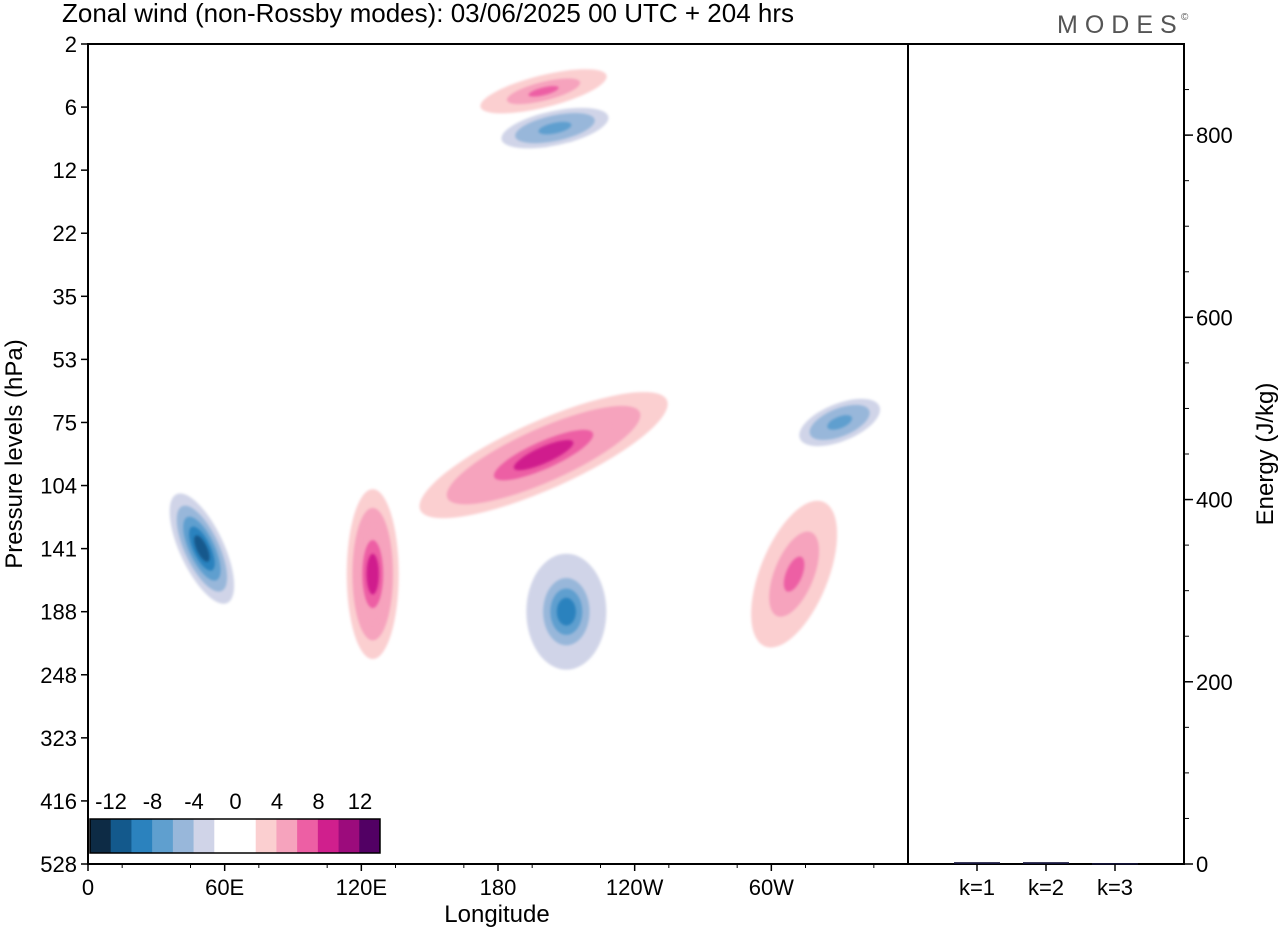  I want to click on energy-tick-label: 600, so click(1214, 317).